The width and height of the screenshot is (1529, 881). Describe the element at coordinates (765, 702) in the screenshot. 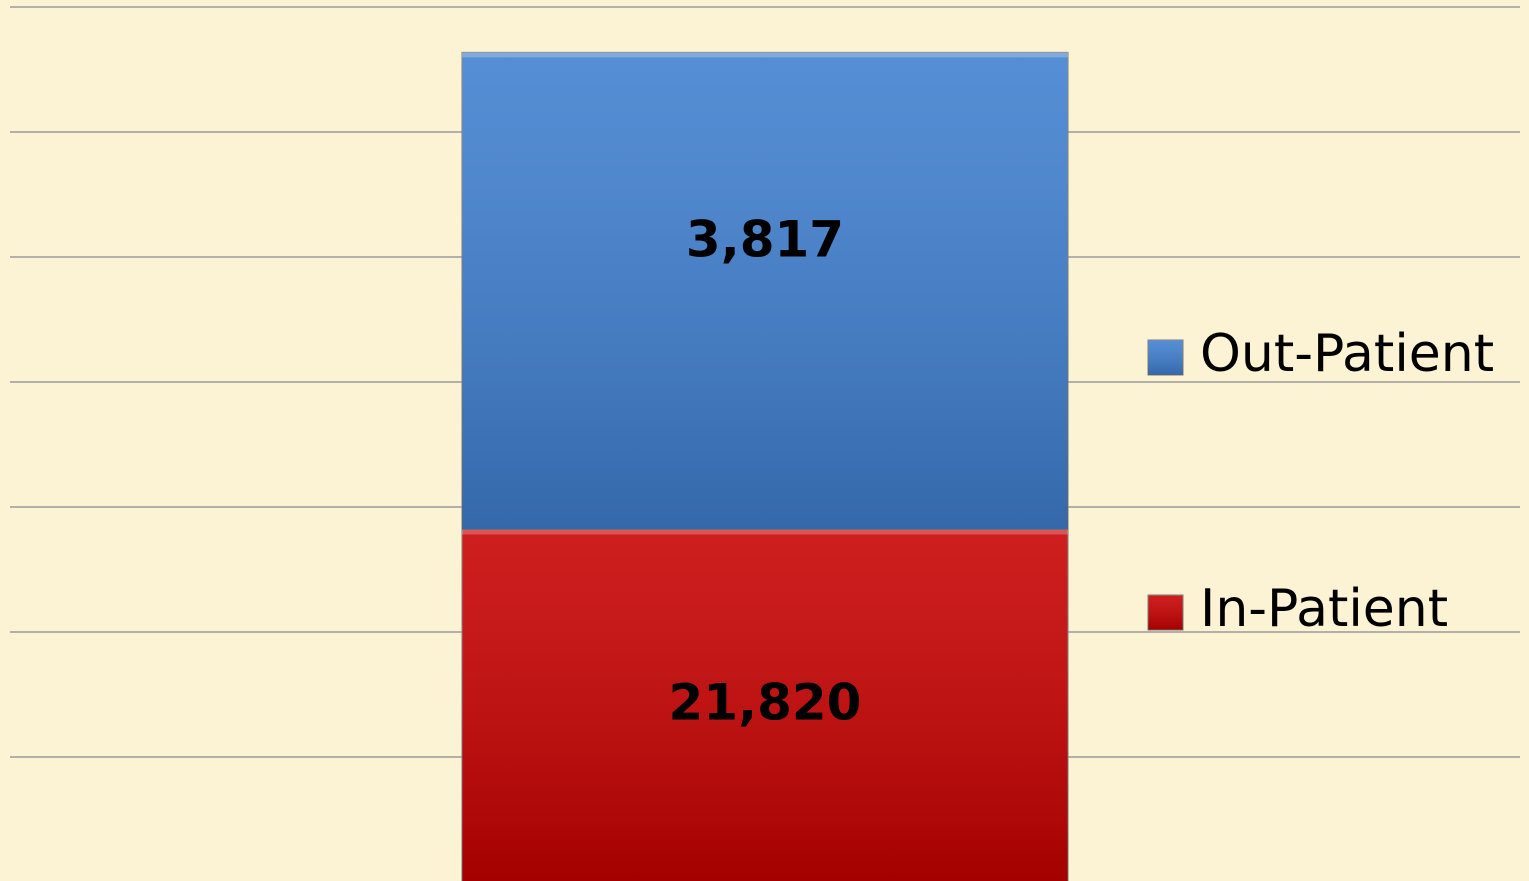

I see `data-label: 21,820` at that location.